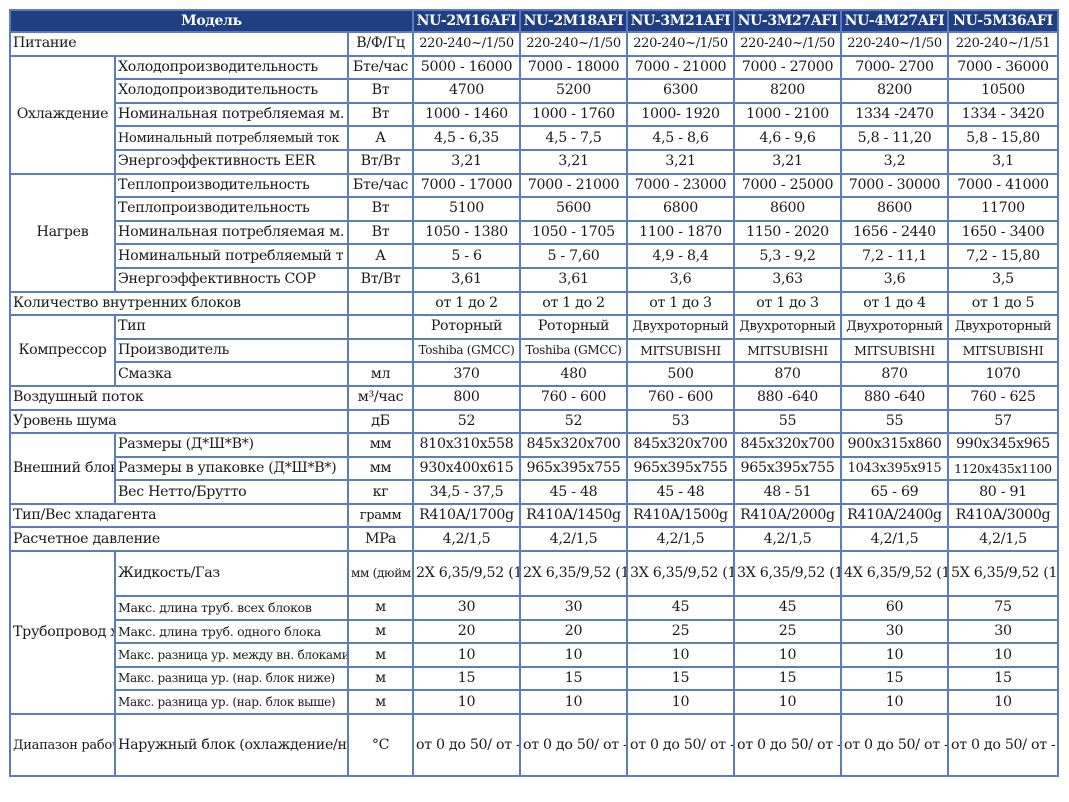  What do you see at coordinates (573, 114) in the screenshot?
I see `value-cell: 1000 - 1760` at bounding box center [573, 114].